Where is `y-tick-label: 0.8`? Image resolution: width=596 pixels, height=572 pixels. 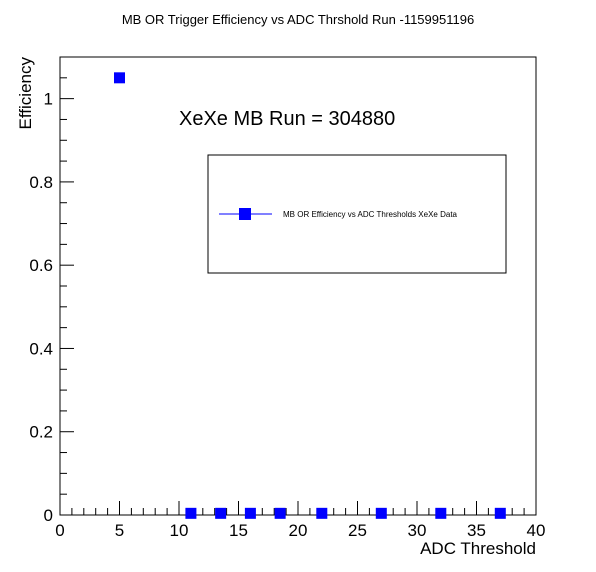 y-tick-label: 0.8 is located at coordinates (41, 182).